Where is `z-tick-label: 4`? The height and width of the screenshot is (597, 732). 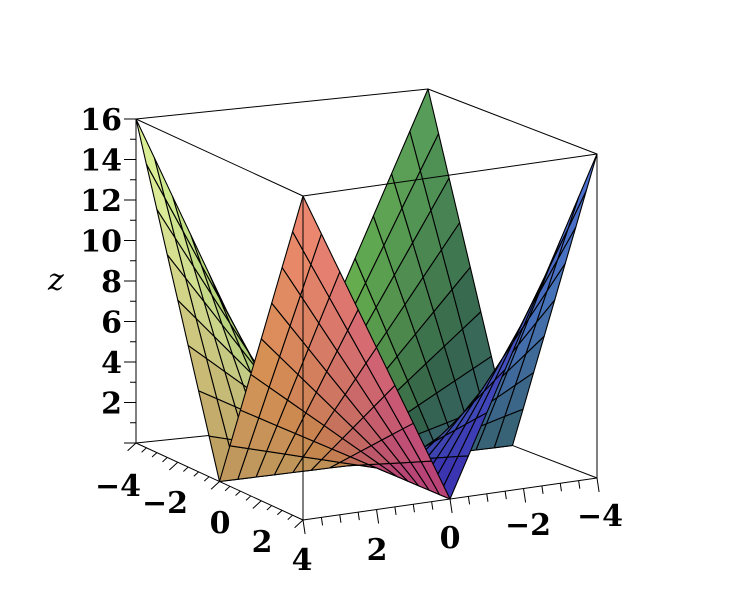
z-tick-label: 4 is located at coordinates (111, 363).